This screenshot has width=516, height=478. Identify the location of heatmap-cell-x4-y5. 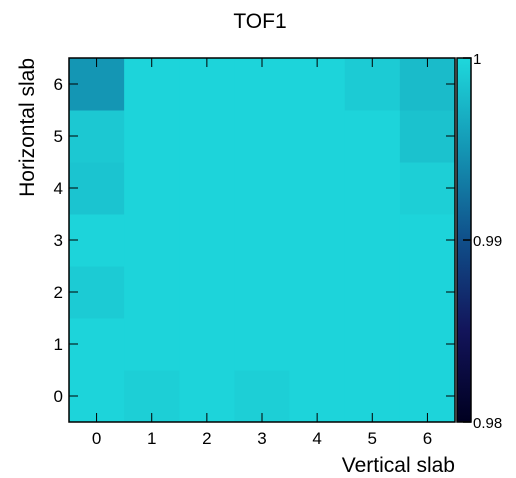
(317, 136).